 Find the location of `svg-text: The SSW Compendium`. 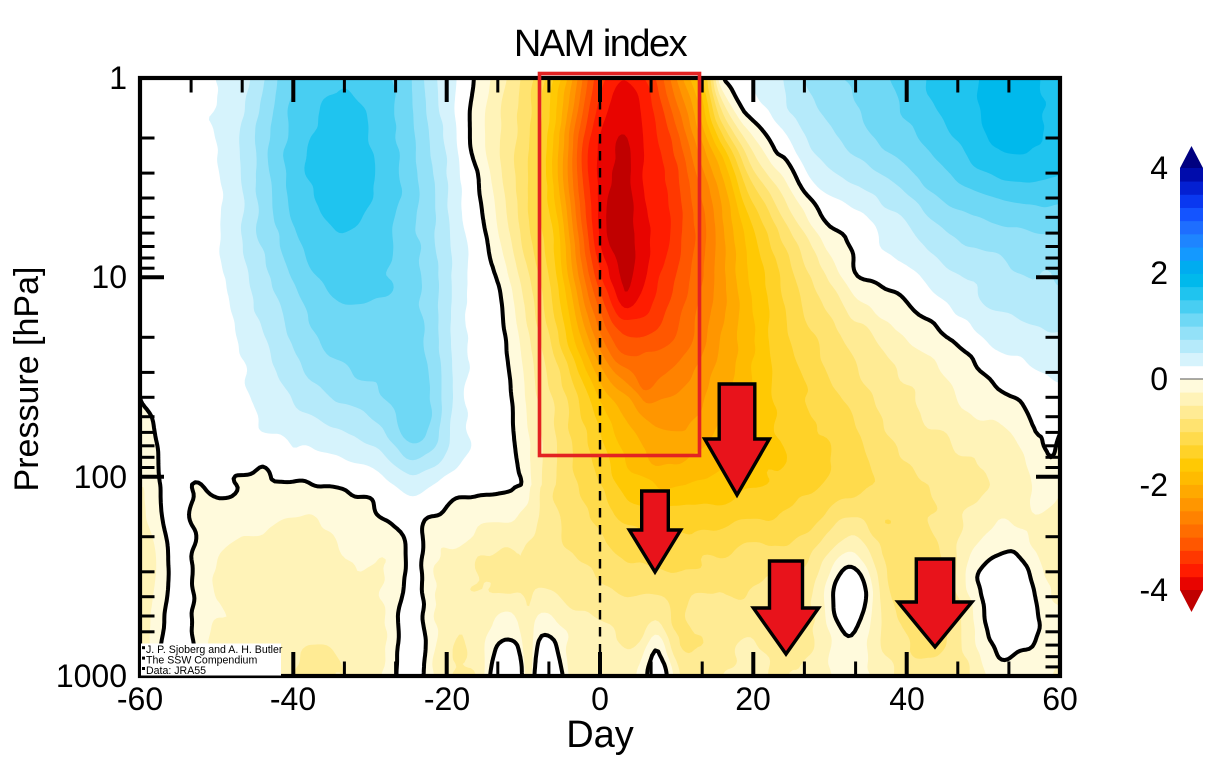

svg-text: The SSW Compendium is located at coordinates (201, 661).